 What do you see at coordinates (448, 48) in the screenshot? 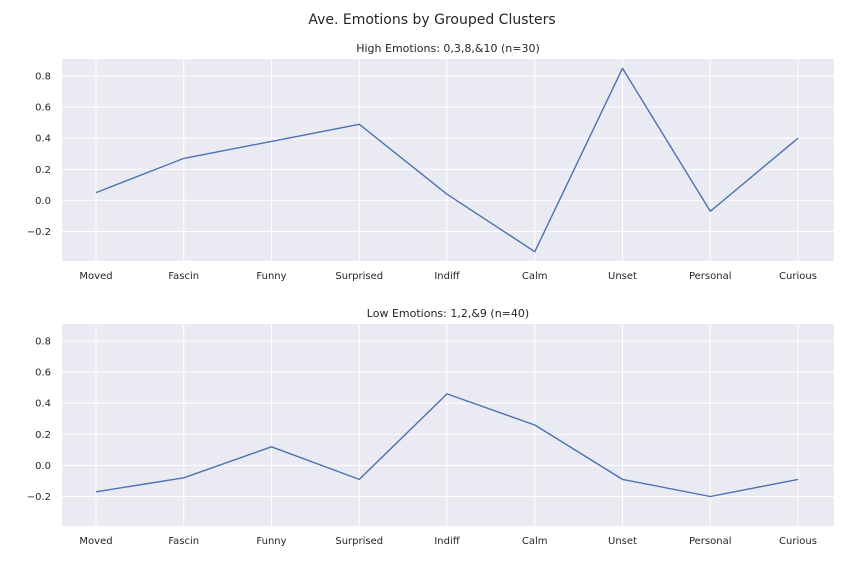
I see `chart-title: High Emotions: 0,3,8,&10 (n=30)` at bounding box center [448, 48].